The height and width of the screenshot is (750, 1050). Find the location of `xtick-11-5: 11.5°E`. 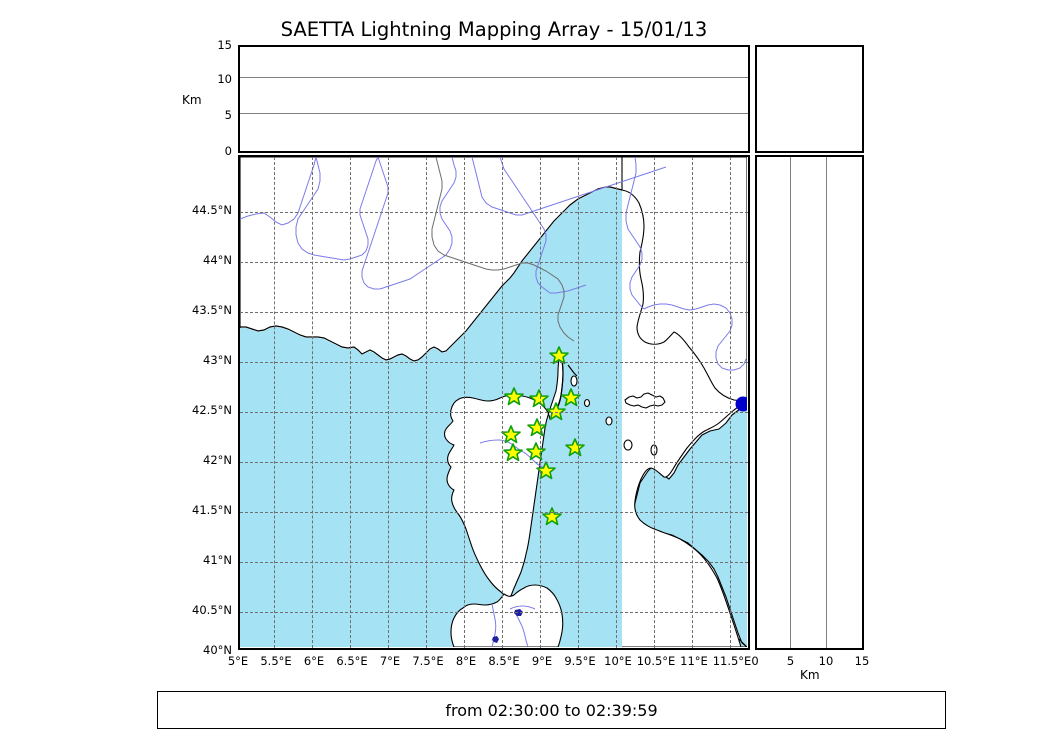

xtick-11-5: 11.5°E is located at coordinates (732, 661).